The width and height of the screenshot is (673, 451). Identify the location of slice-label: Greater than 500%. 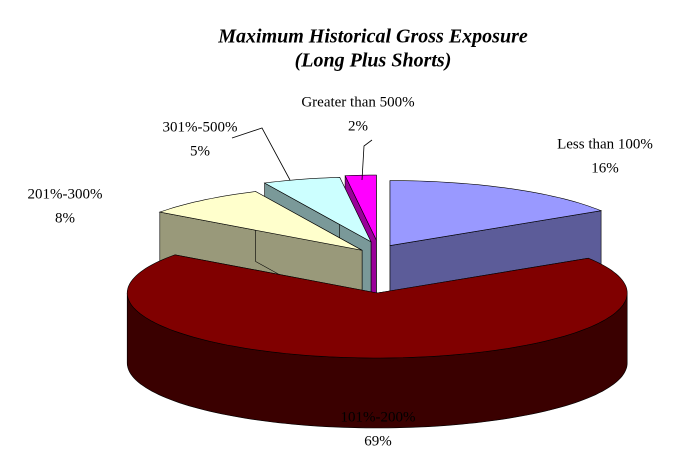
(357, 102).